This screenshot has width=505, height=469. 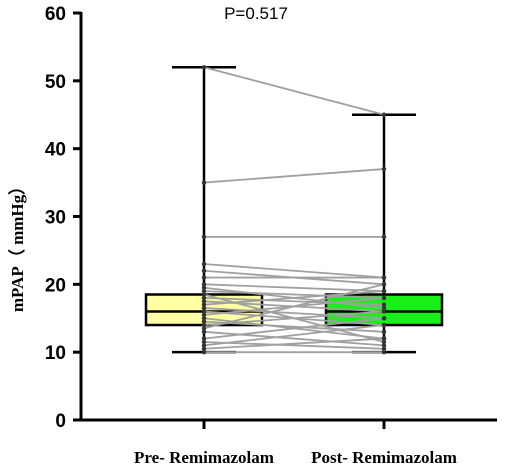 I want to click on y-tick-label: 50, so click(x=55, y=82).